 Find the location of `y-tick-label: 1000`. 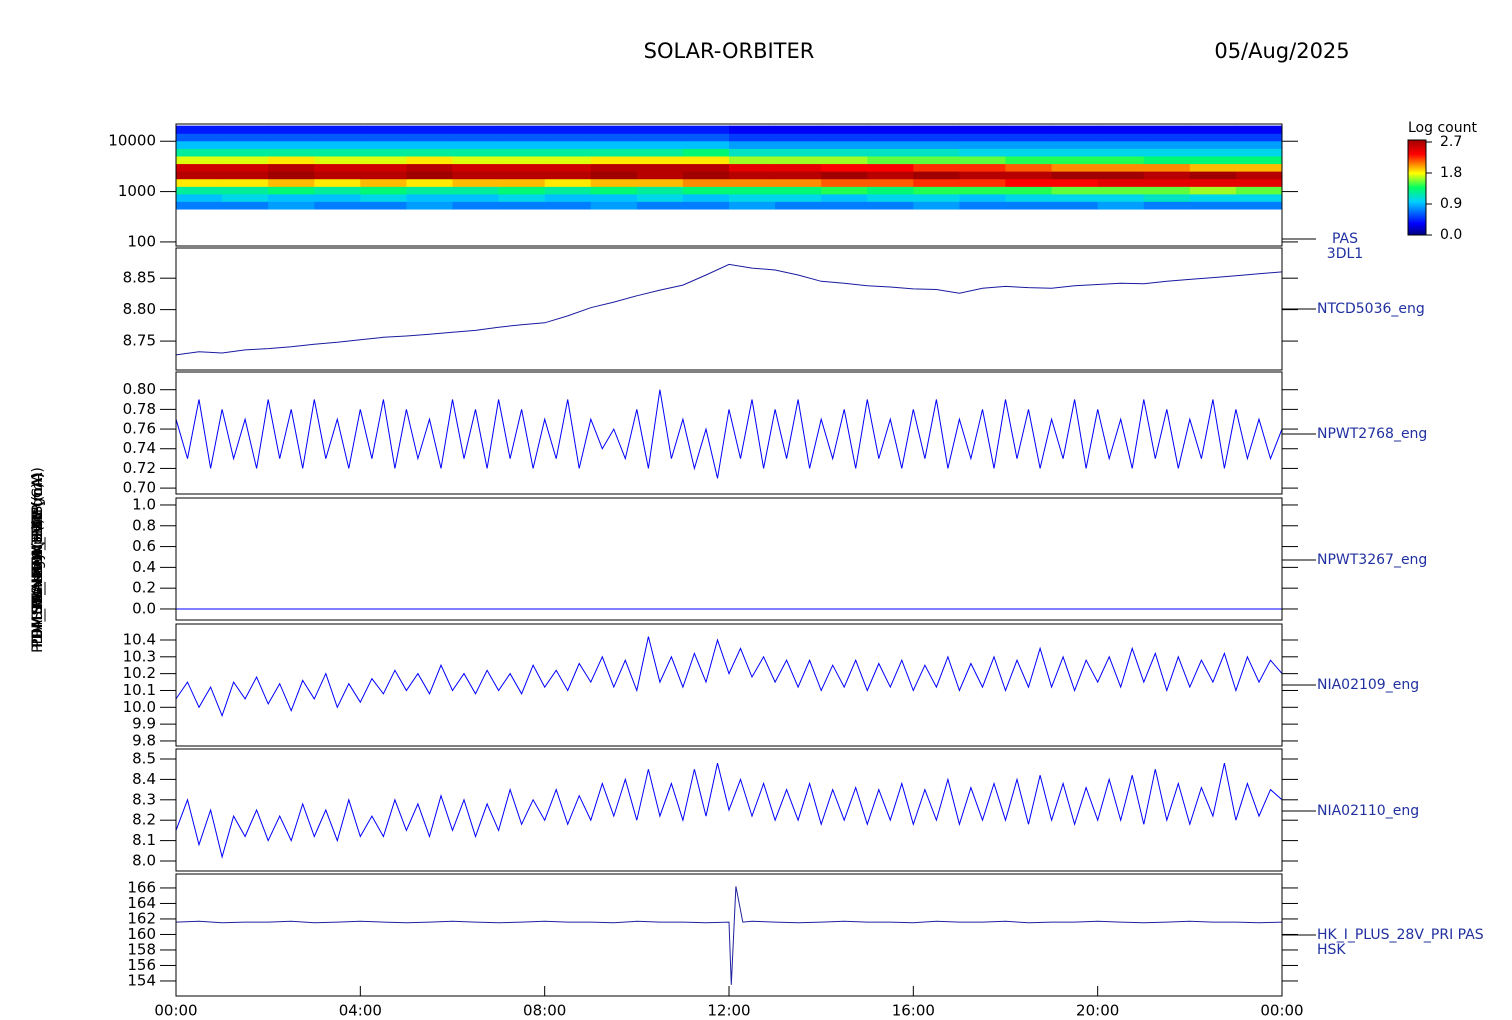

y-tick-label: 1000 is located at coordinates (137, 191).